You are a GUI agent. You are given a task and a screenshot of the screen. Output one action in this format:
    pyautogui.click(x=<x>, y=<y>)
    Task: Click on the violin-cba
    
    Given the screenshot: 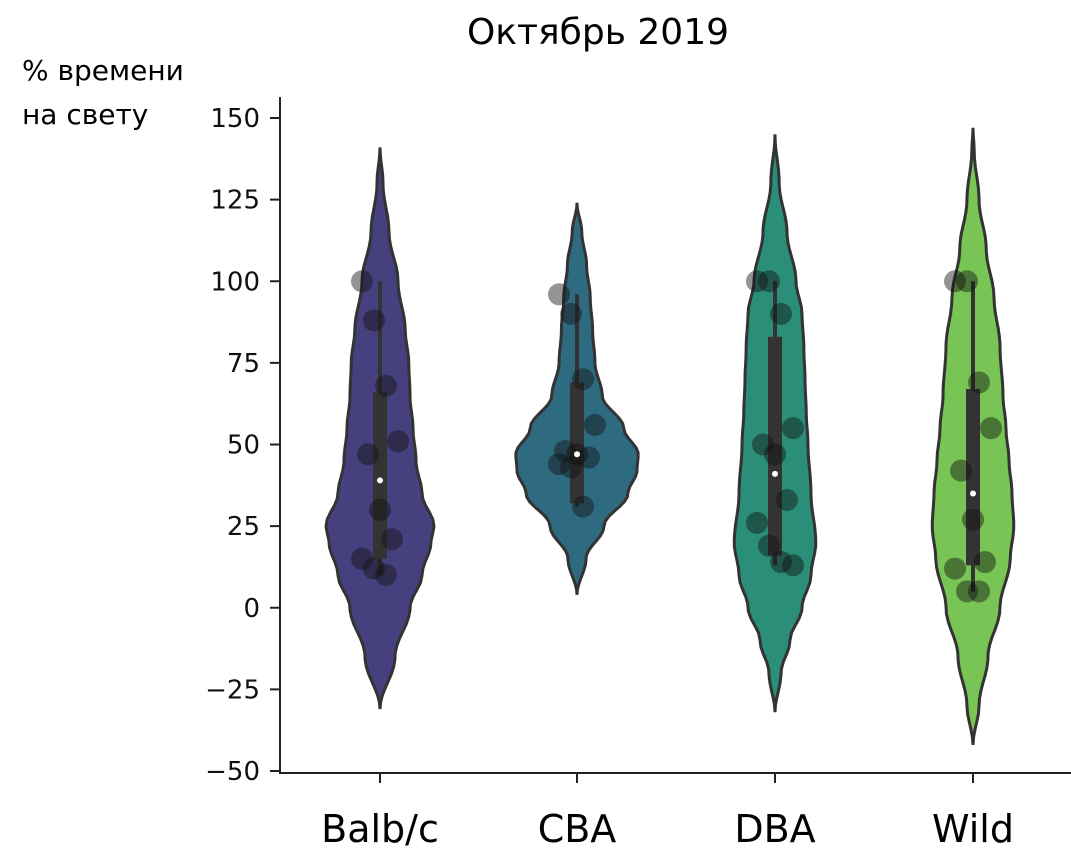 What is the action you would take?
    pyautogui.click(x=577, y=398)
    